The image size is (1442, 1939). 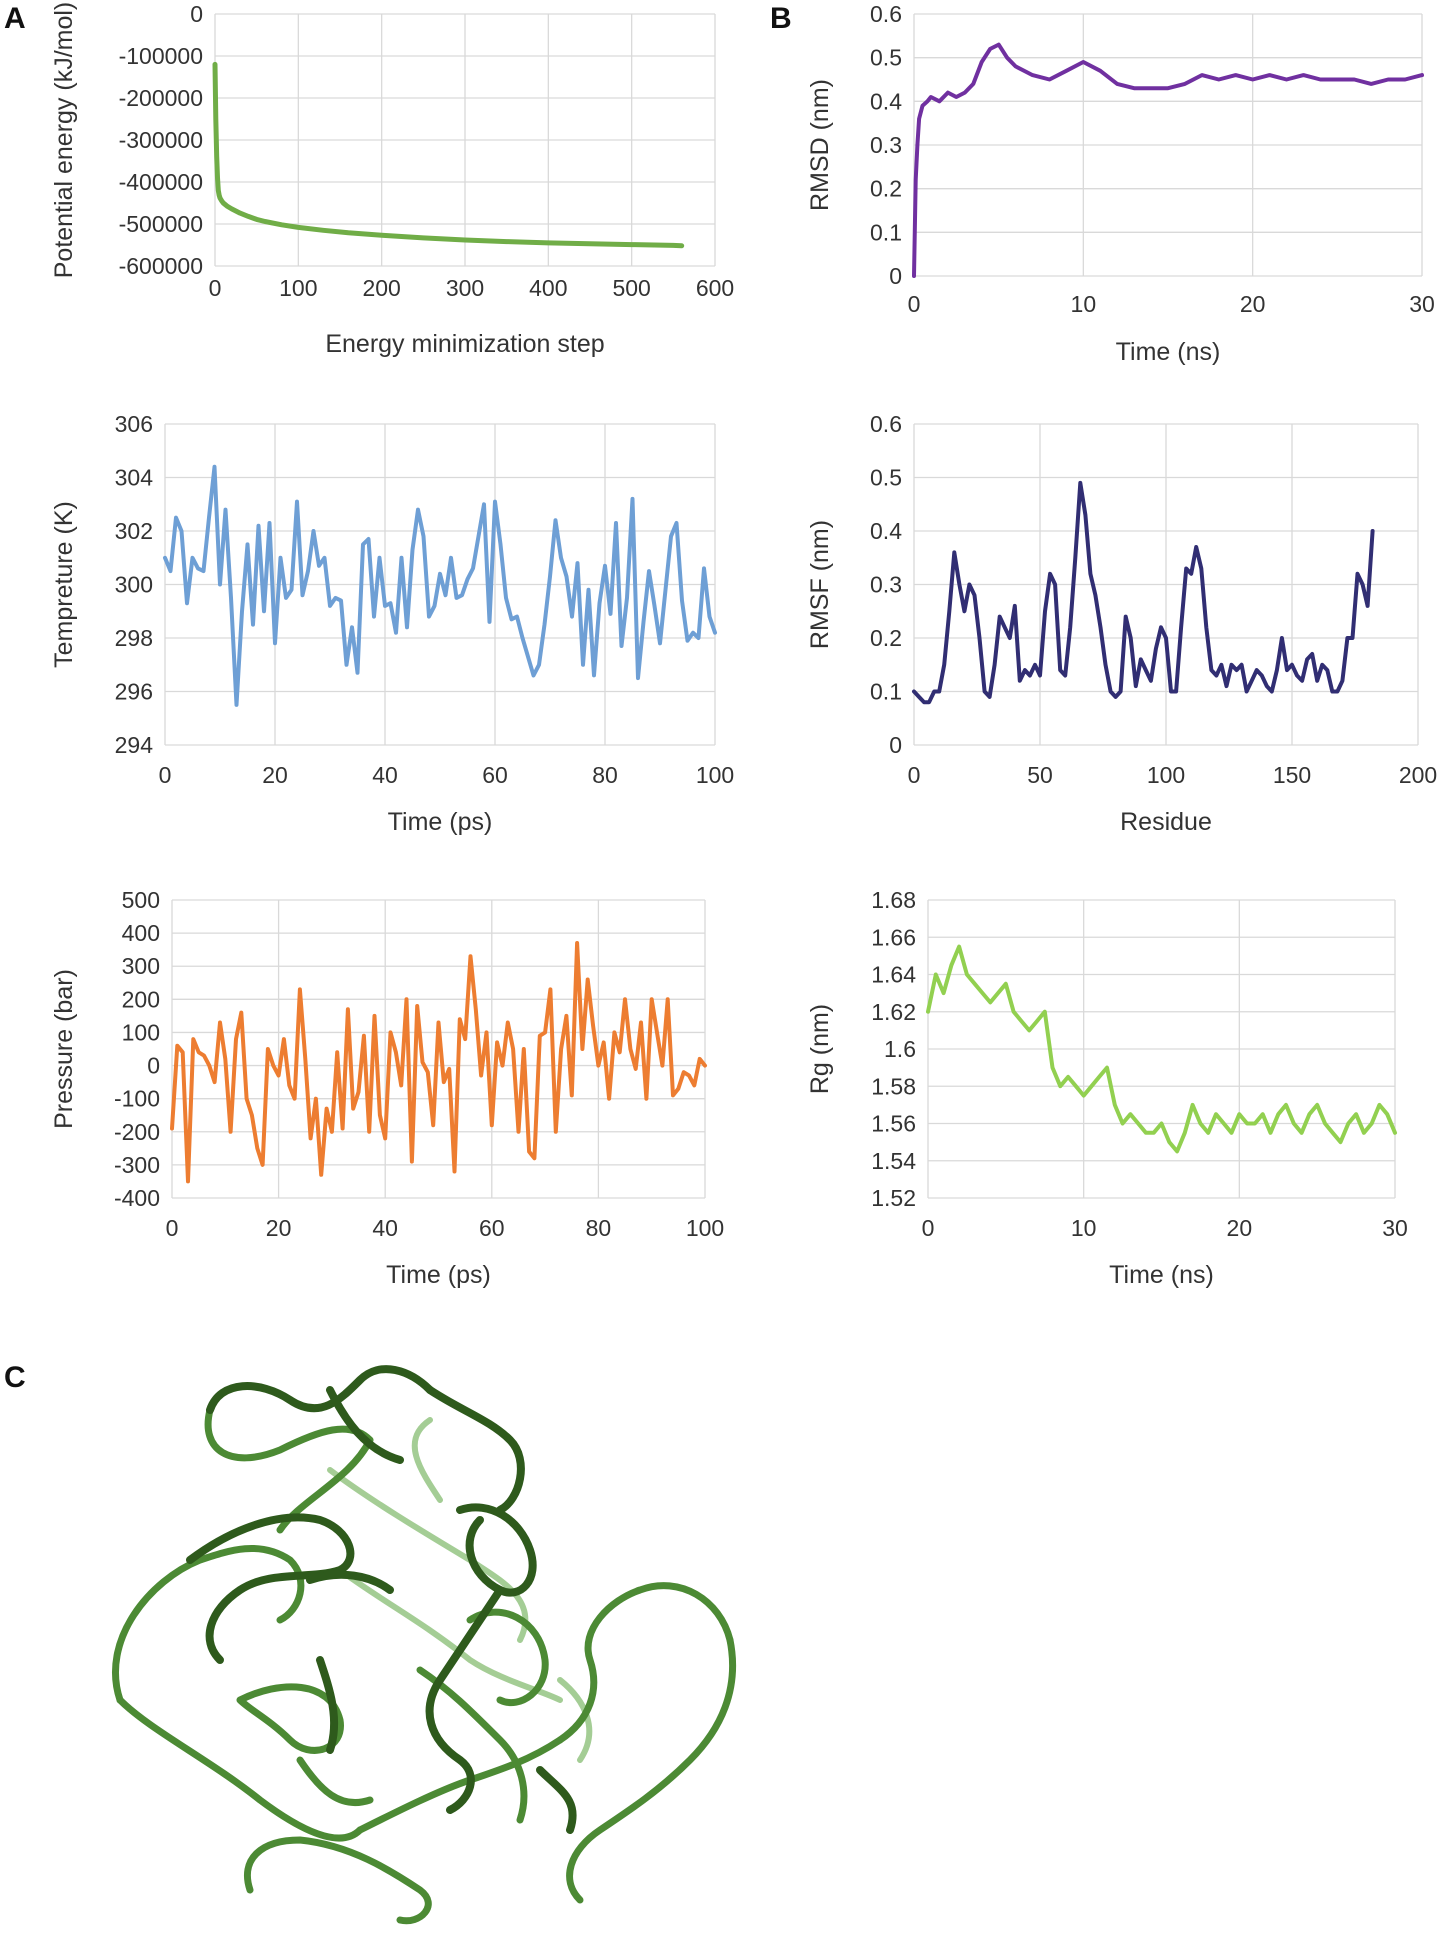 I want to click on y-tick-label: 0.3, so click(x=886, y=585).